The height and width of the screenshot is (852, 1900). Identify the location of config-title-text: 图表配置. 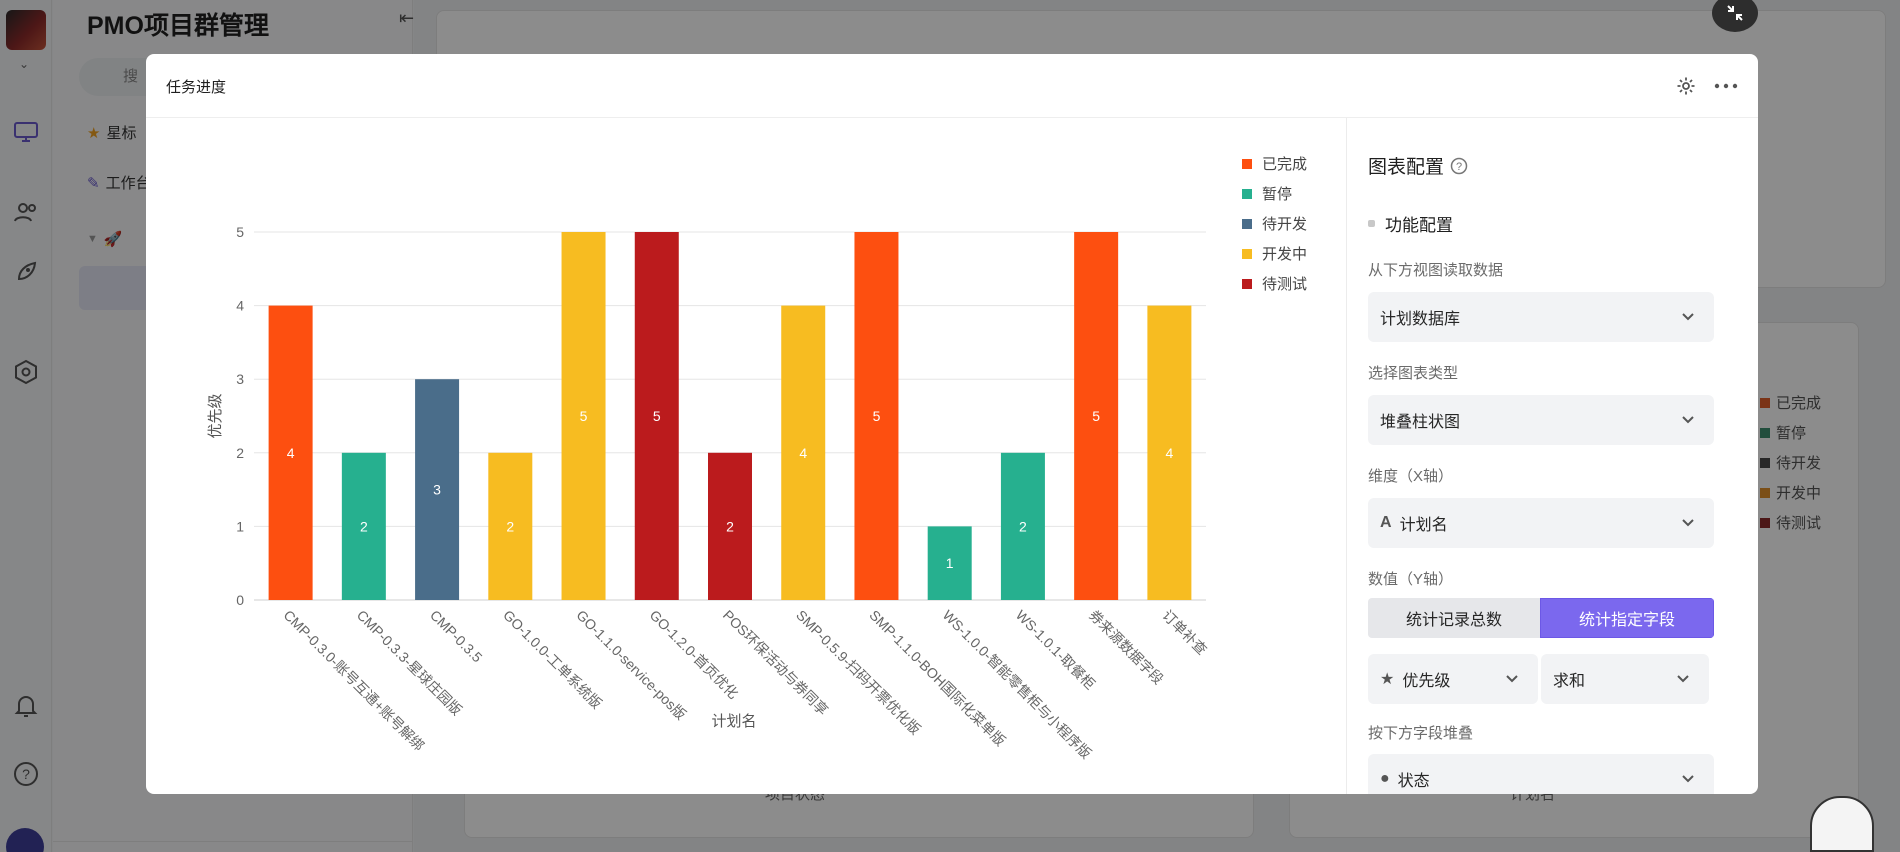
(1406, 167).